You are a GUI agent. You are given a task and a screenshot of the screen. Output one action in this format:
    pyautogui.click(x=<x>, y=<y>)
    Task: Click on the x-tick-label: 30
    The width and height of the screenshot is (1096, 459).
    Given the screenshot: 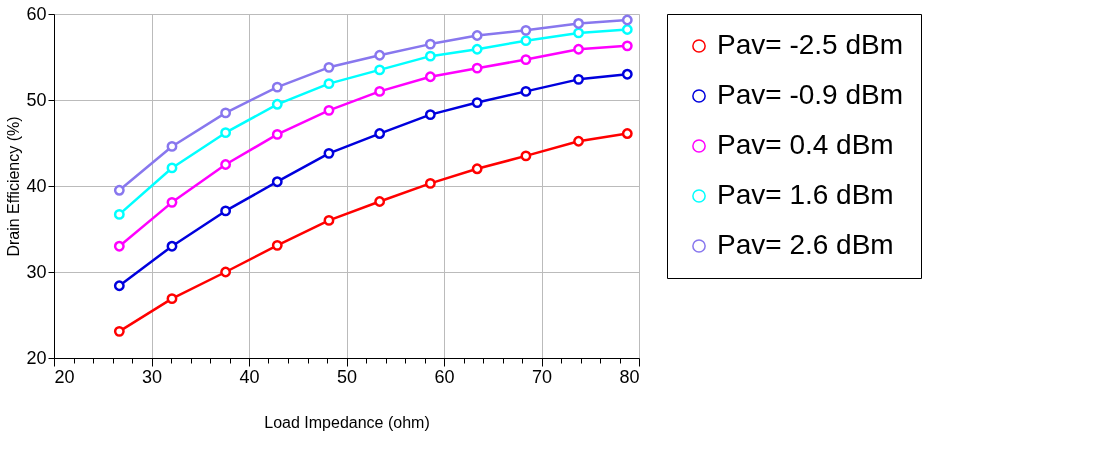 What is the action you would take?
    pyautogui.click(x=152, y=376)
    